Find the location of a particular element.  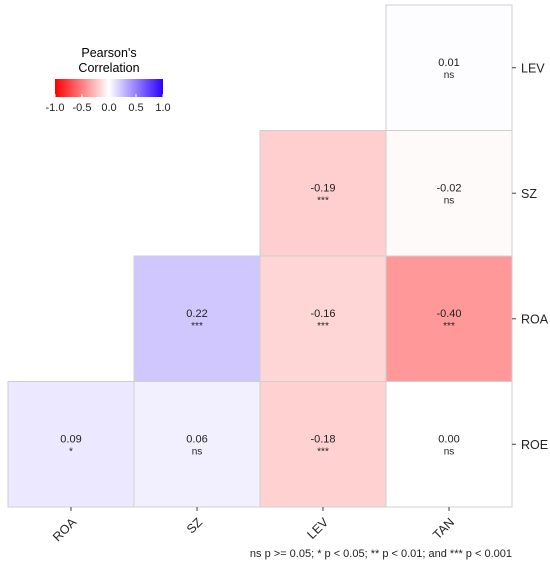

row-labels: LEV SZ ROA ROE is located at coordinates (530, 256).